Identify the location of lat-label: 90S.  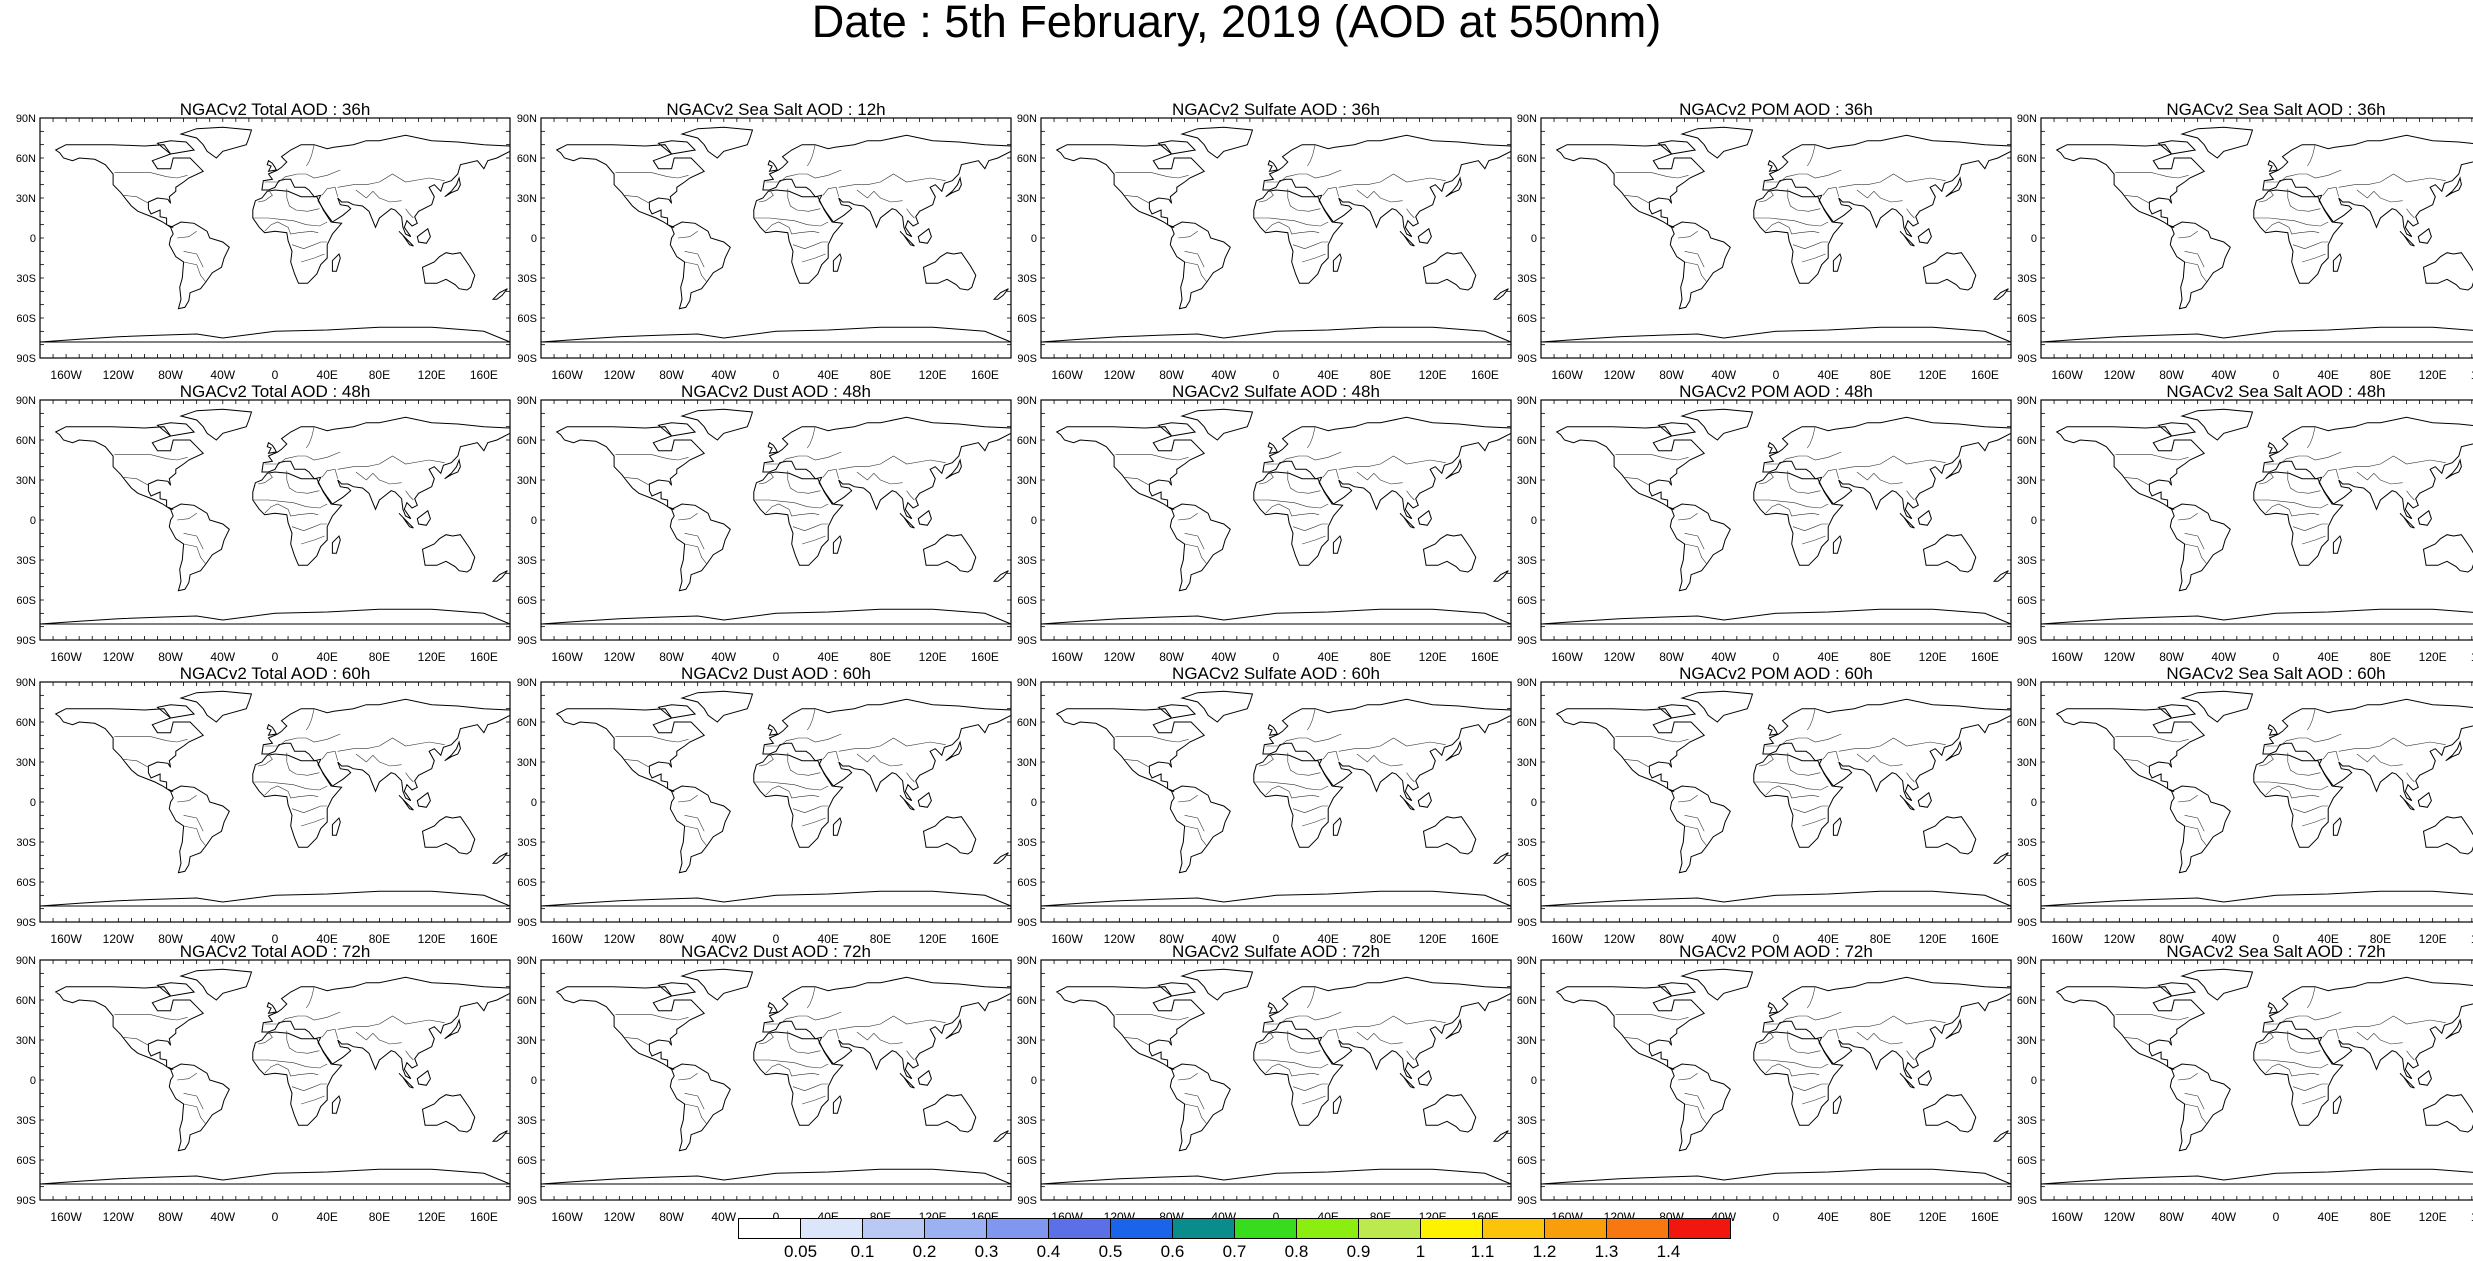
(1527, 641).